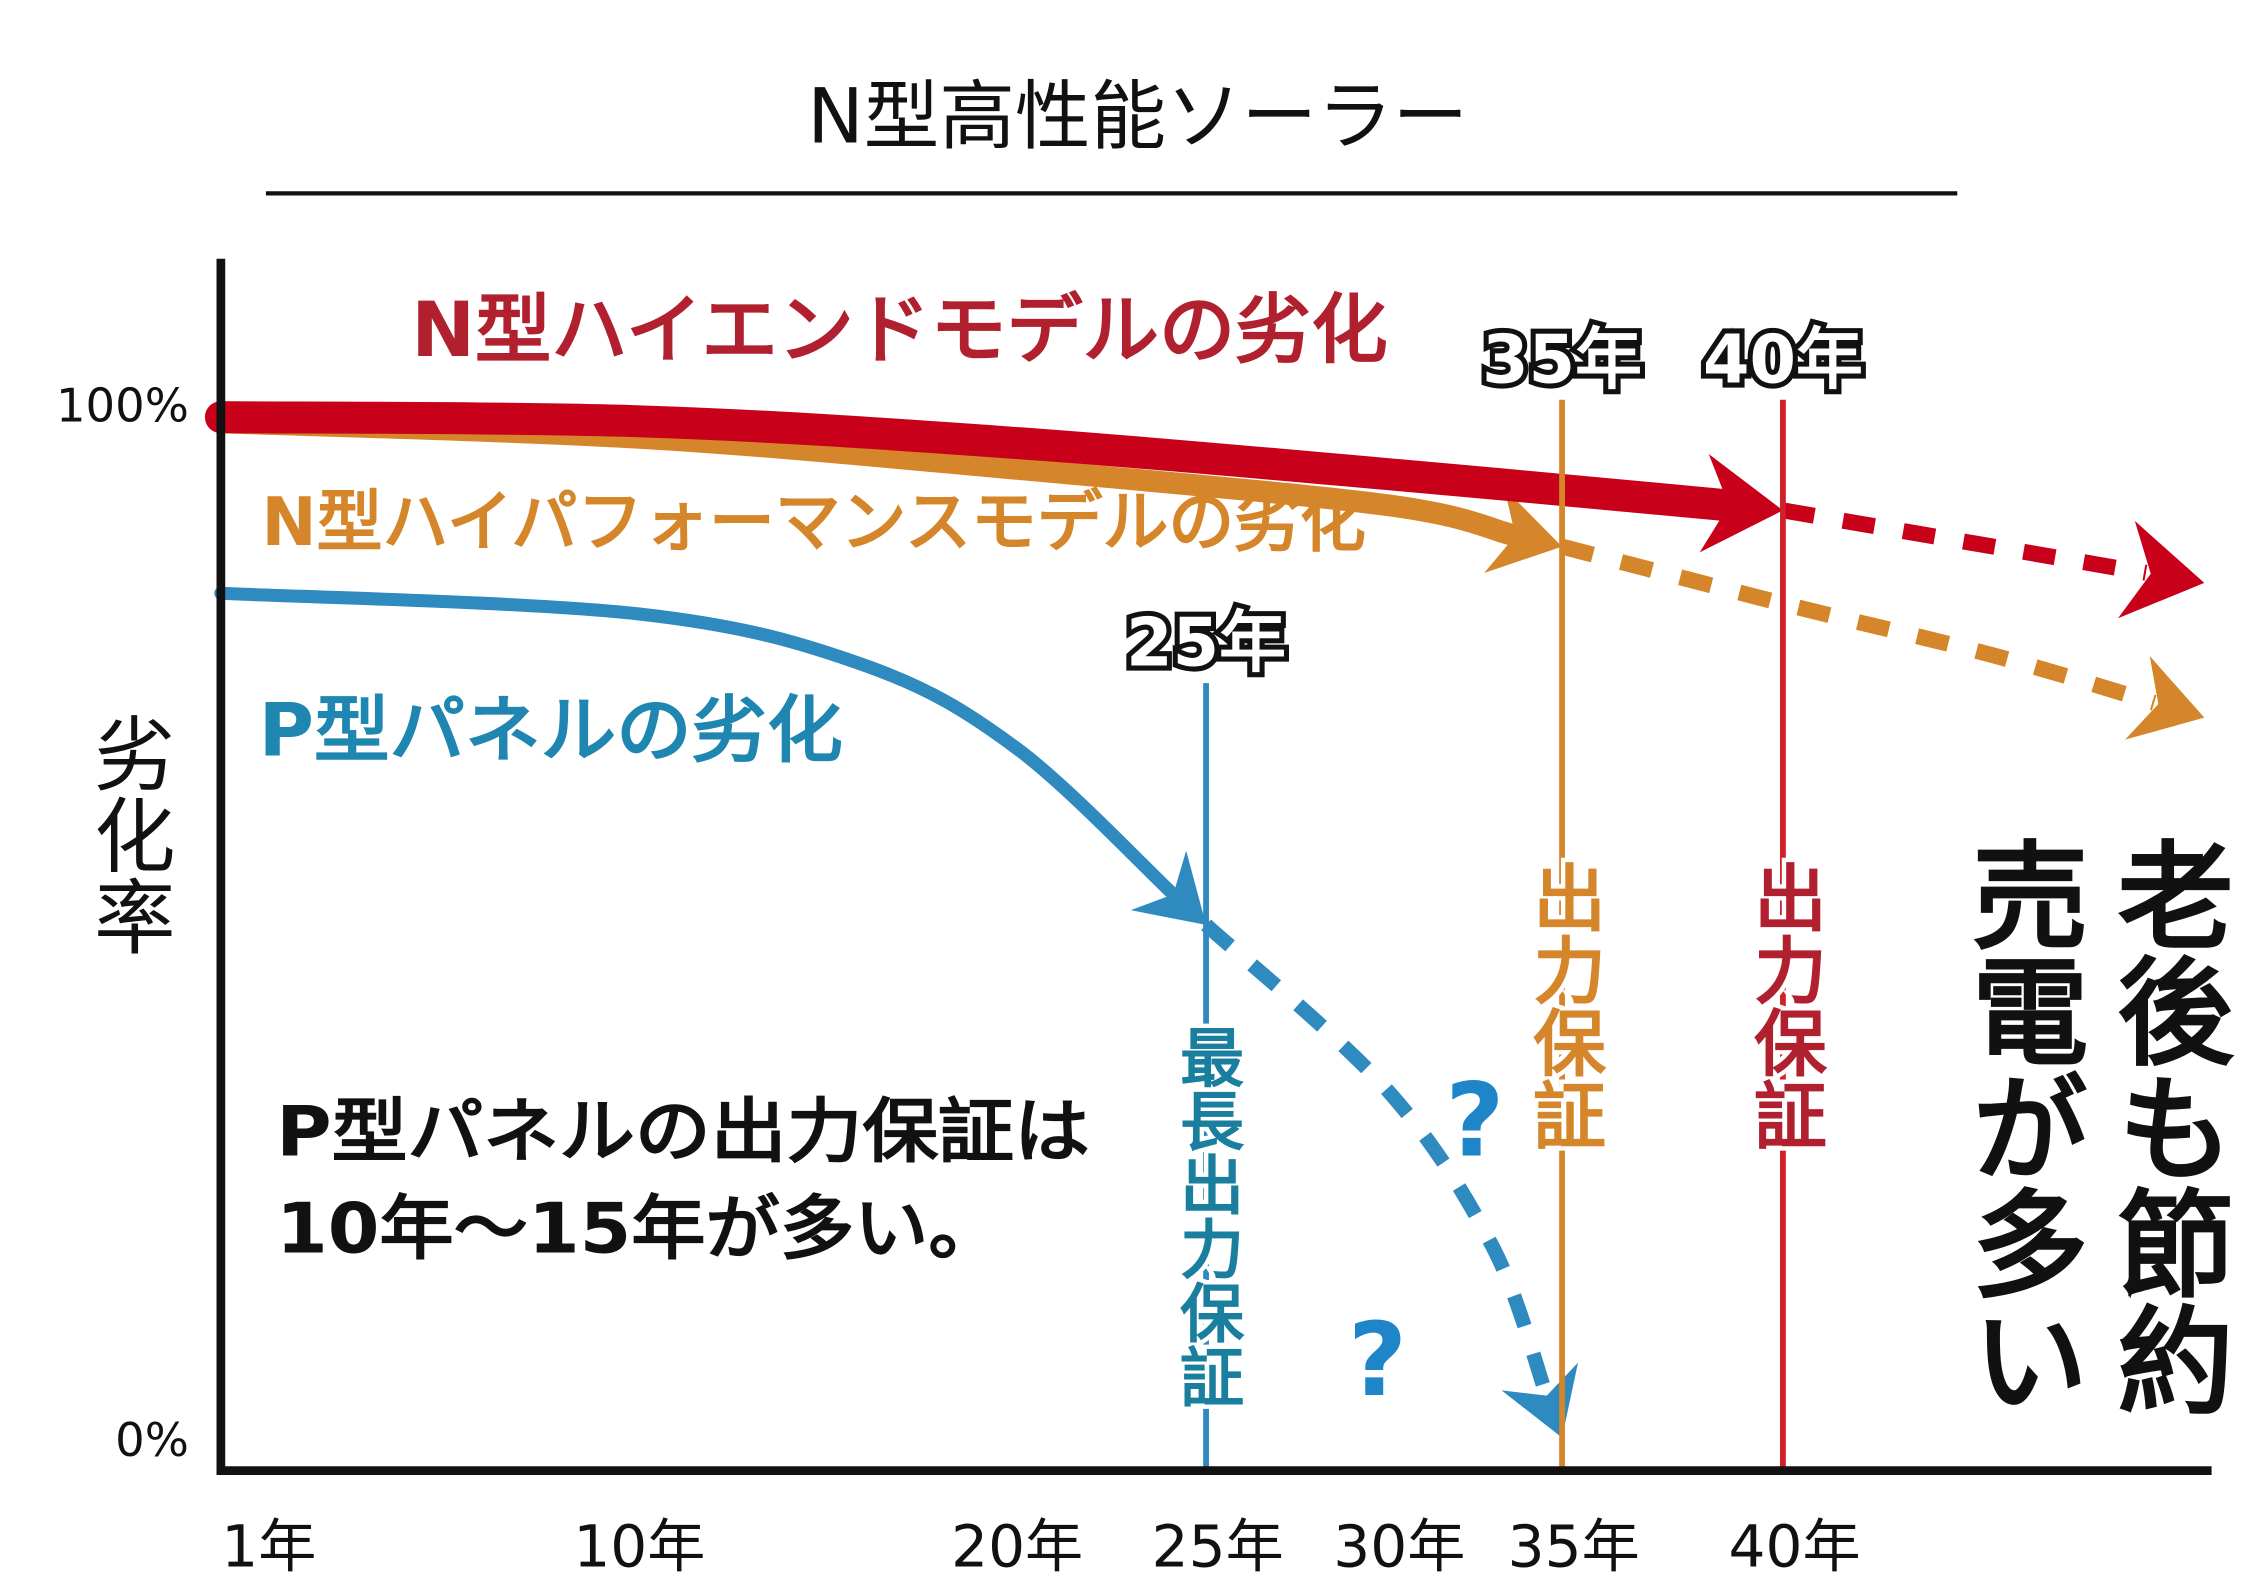 The width and height of the screenshot is (2245, 1587). What do you see at coordinates (899, 330) in the screenshot?
I see `label-n-highend: N型ハイエンドモデルの劣化` at bounding box center [899, 330].